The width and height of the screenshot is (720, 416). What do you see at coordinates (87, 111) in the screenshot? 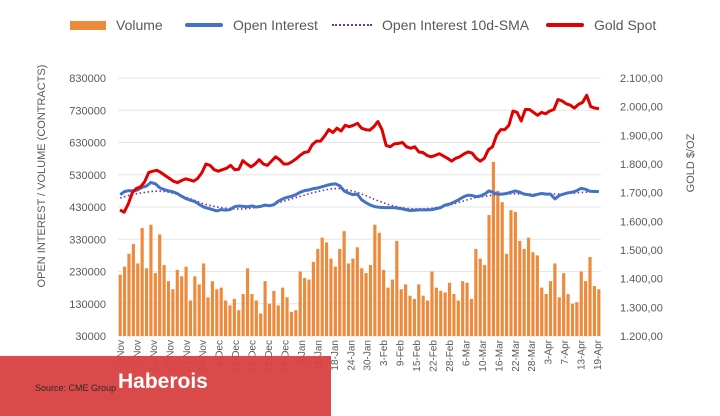
I see `y-left-tick-label: 730000` at bounding box center [87, 111].